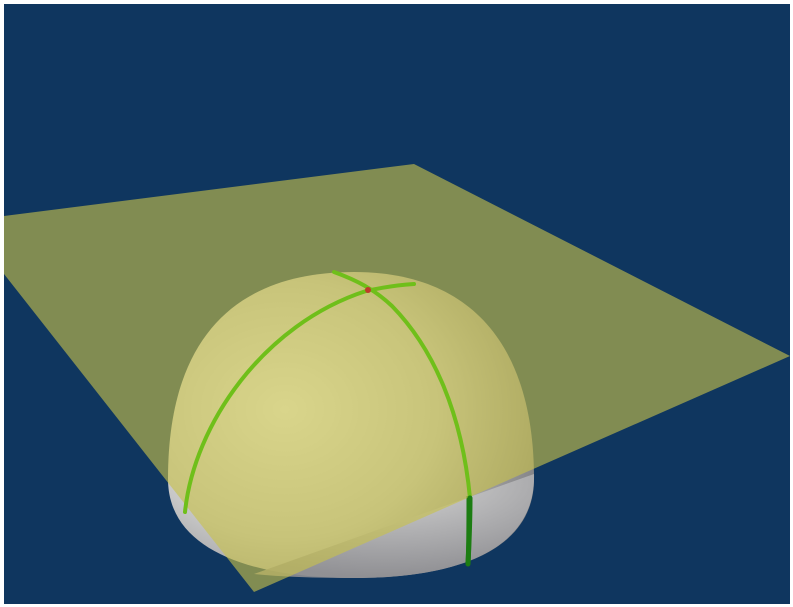 The height and width of the screenshot is (607, 793). What do you see at coordinates (368, 290) in the screenshot?
I see `tangent-point-marker` at bounding box center [368, 290].